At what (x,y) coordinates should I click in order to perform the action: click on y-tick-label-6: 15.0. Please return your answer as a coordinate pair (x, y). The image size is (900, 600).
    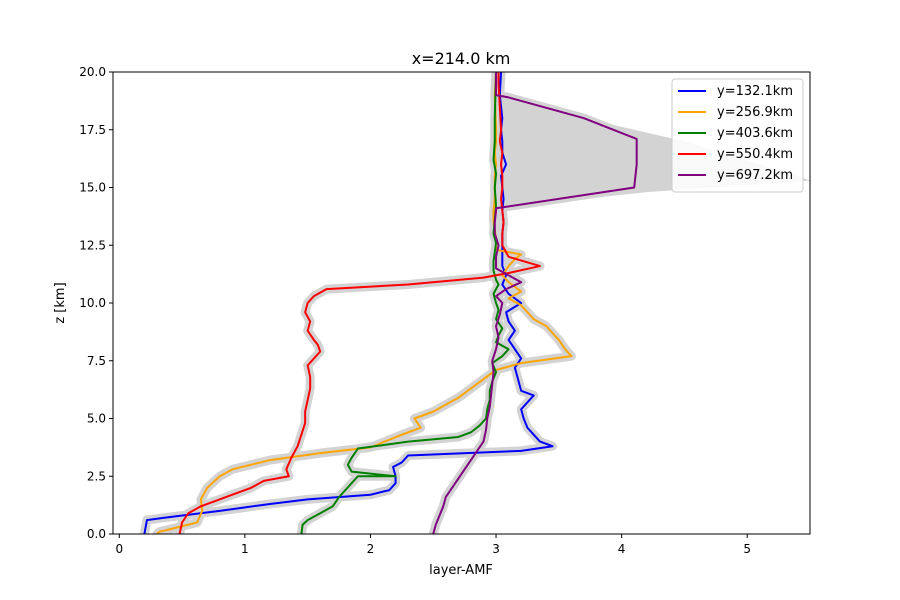
    Looking at the image, I should click on (92, 188).